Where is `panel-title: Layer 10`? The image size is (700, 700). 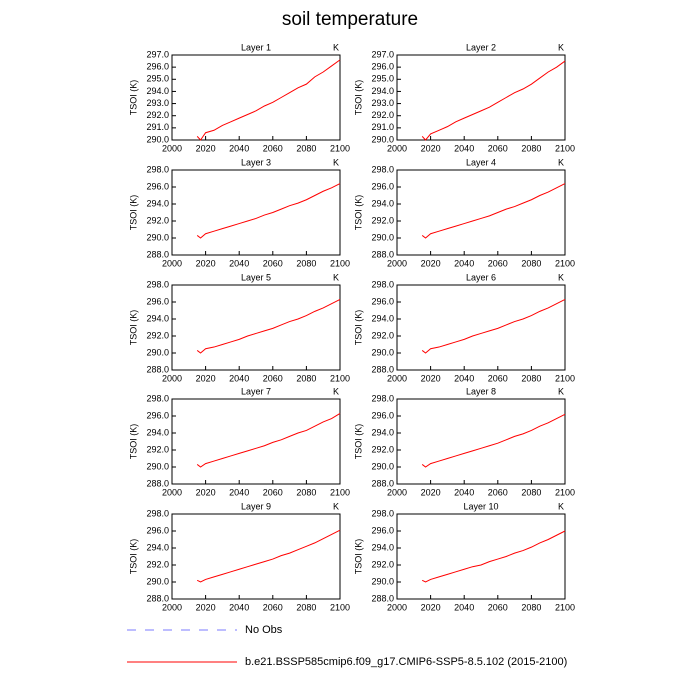
panel-title: Layer 10 is located at coordinates (480, 506).